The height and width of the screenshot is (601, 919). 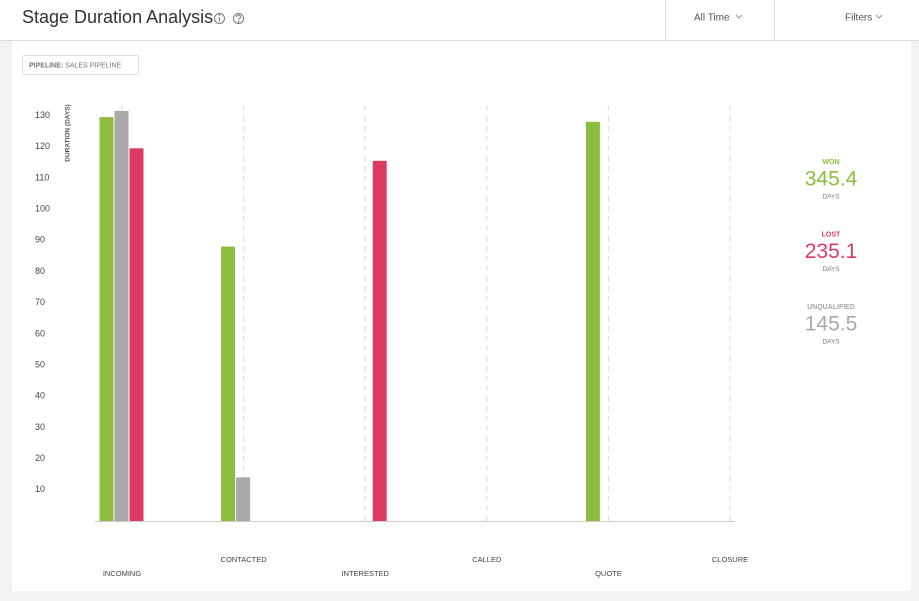 I want to click on pipeline-badge, so click(x=80, y=65).